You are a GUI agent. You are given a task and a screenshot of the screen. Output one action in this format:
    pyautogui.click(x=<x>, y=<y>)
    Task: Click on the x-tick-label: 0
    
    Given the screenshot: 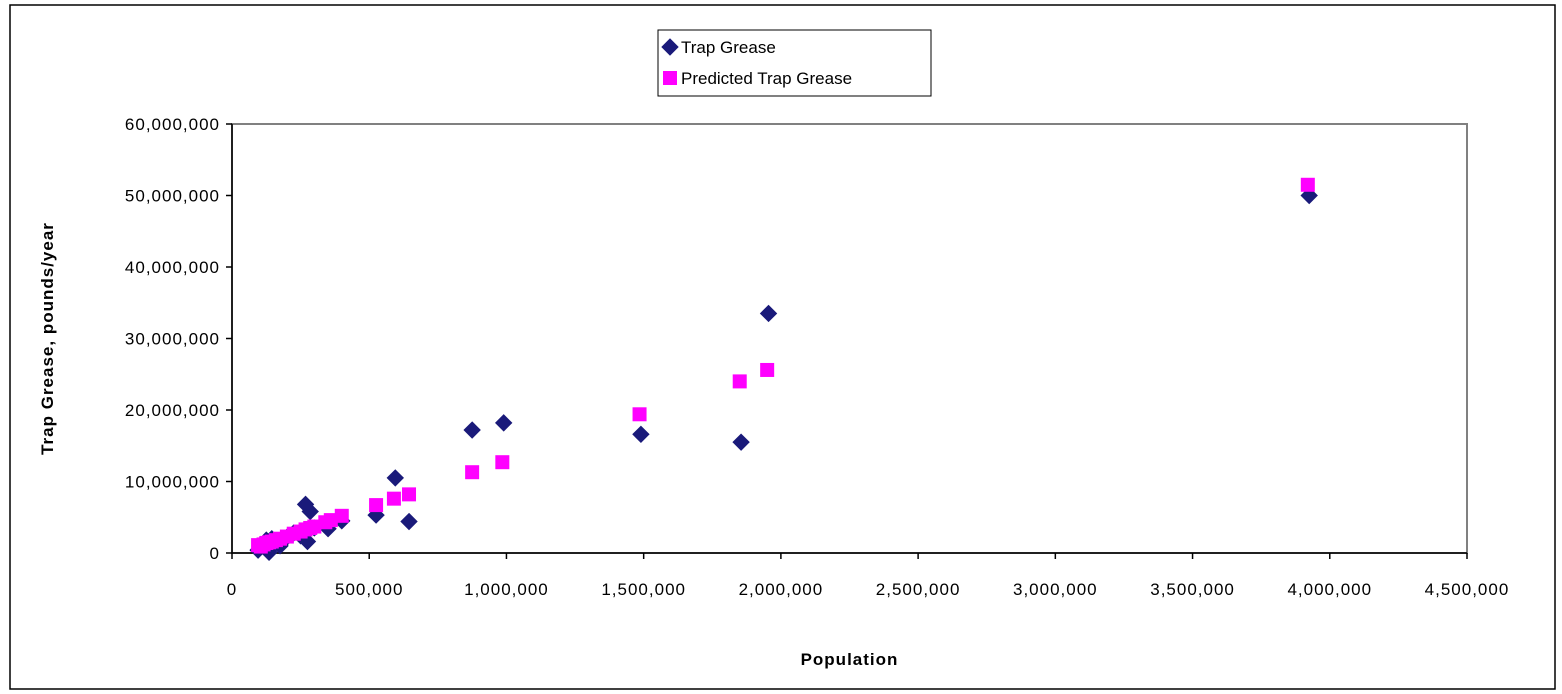 What is the action you would take?
    pyautogui.click(x=232, y=589)
    